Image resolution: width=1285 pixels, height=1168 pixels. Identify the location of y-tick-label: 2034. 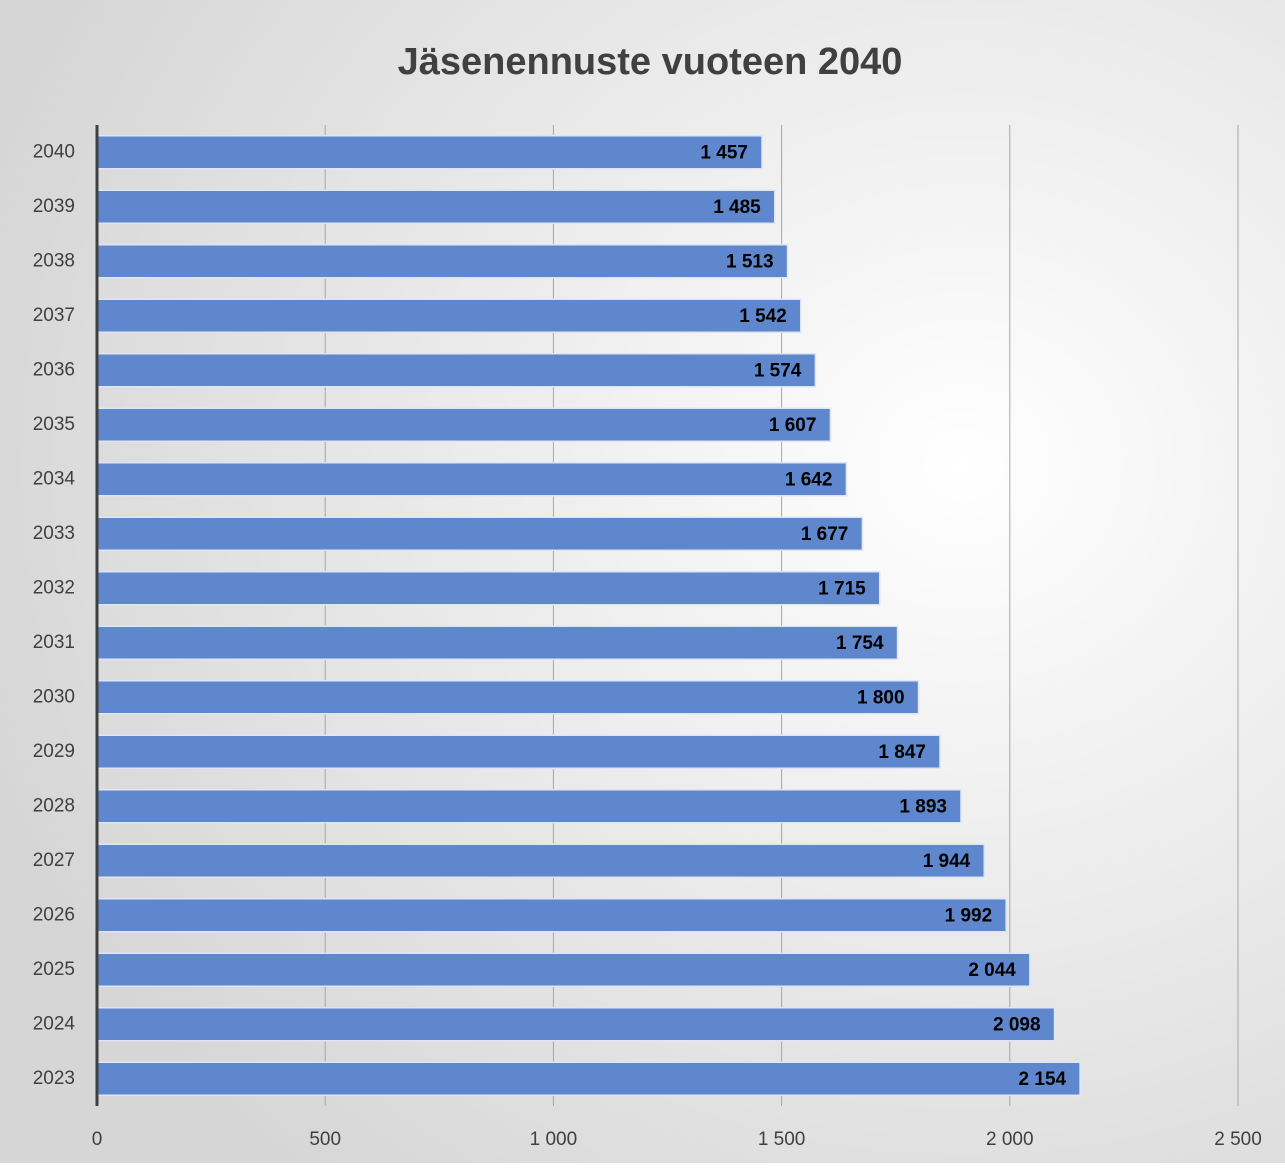
(54, 478).